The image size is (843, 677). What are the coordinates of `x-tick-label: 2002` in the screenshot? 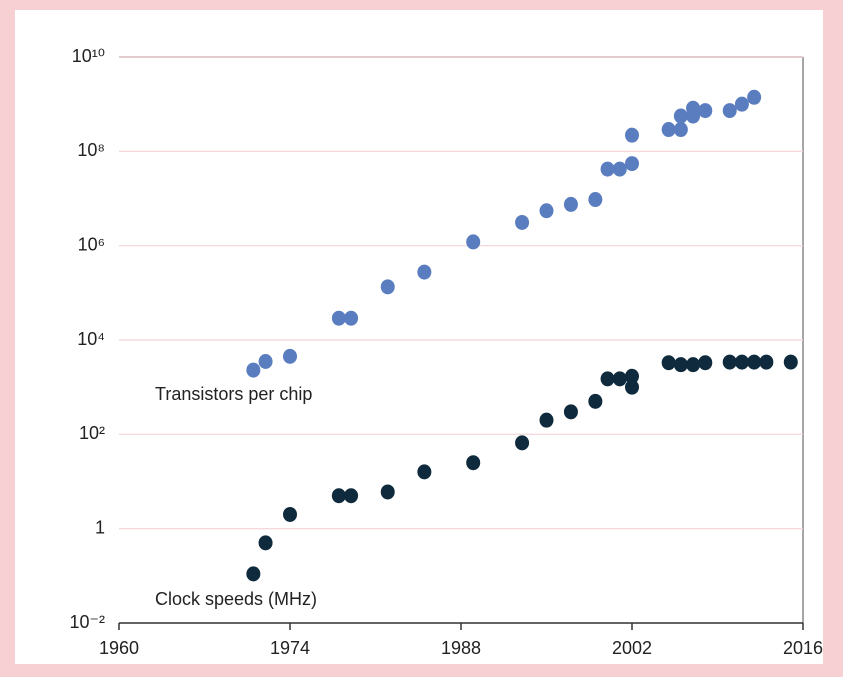 It's located at (632, 648).